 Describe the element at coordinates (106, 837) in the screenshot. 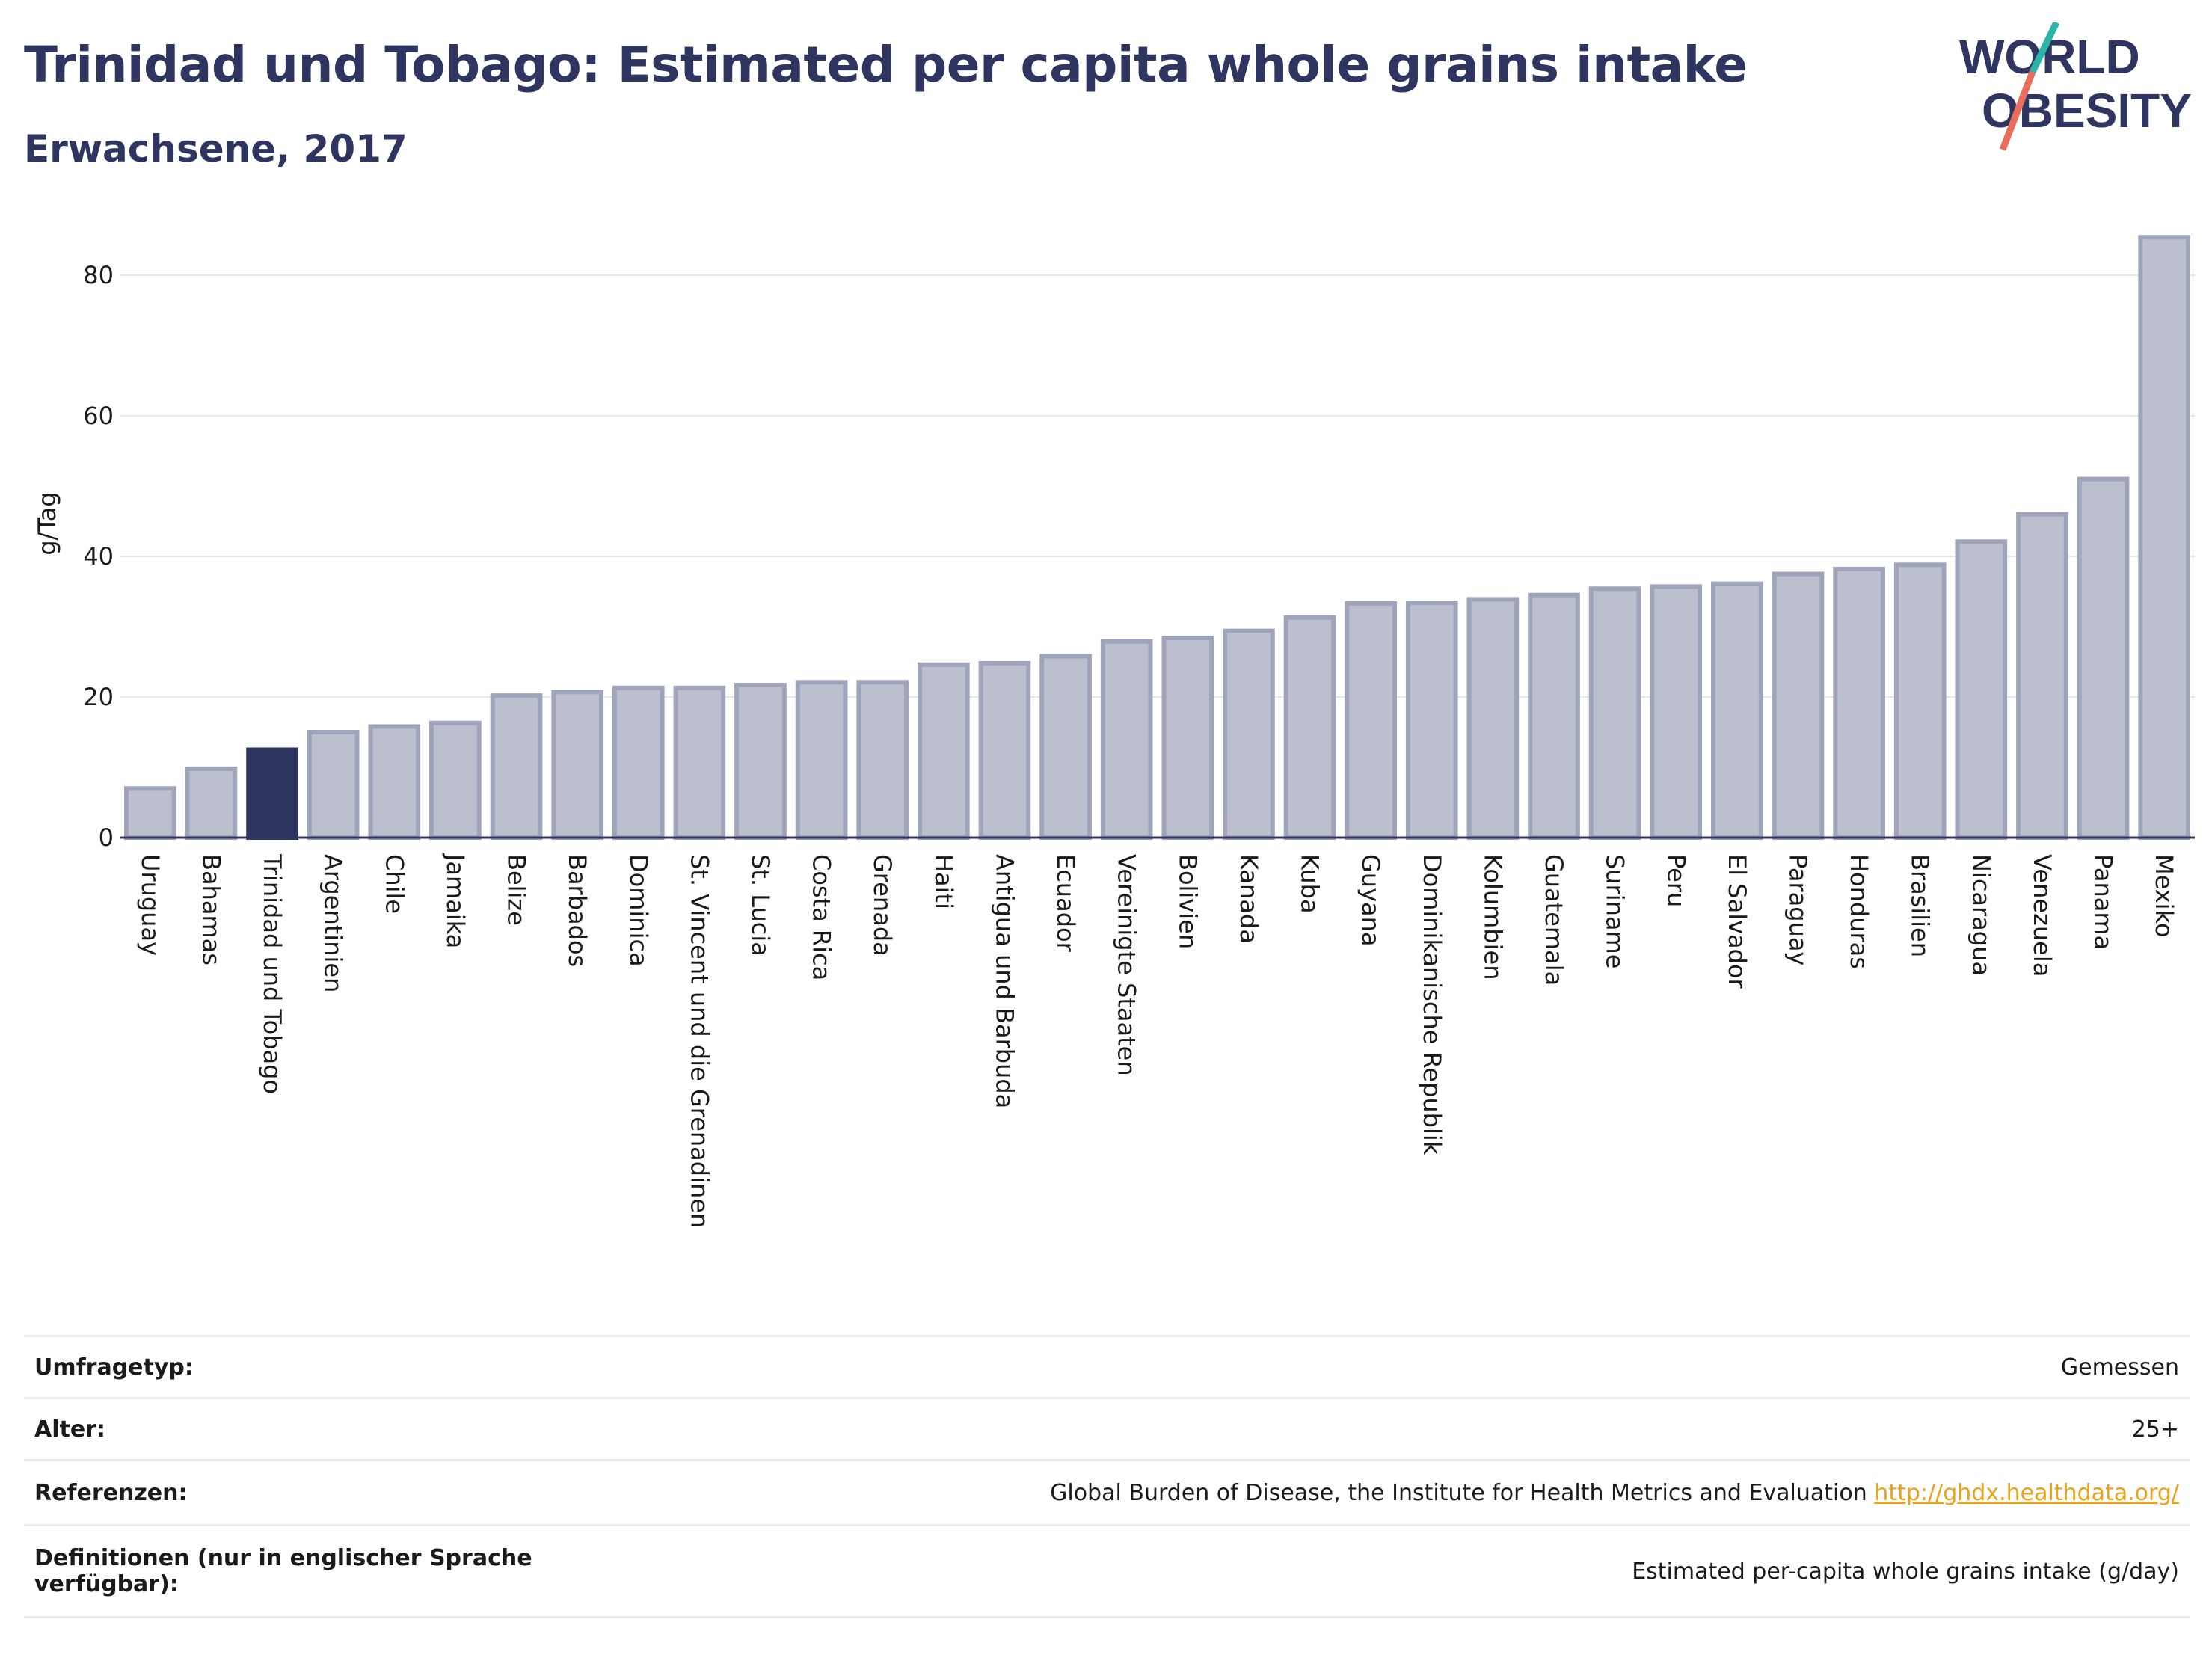

I see `y-tick-label: 0` at that location.